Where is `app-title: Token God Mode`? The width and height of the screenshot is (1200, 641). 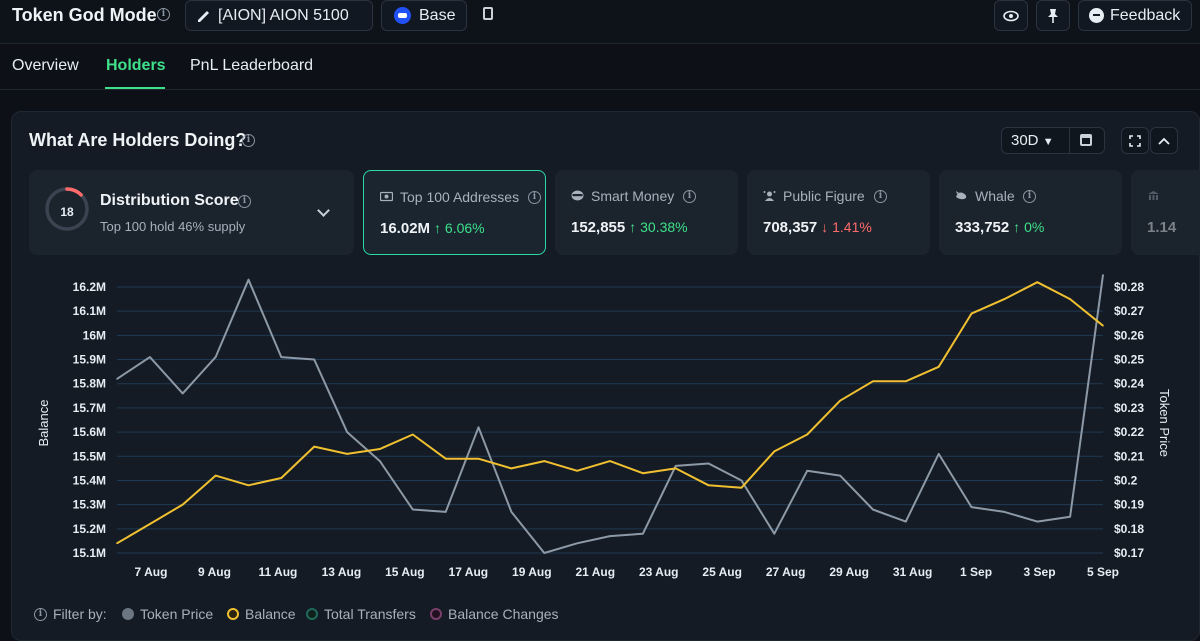
app-title: Token God Mode is located at coordinates (84, 15).